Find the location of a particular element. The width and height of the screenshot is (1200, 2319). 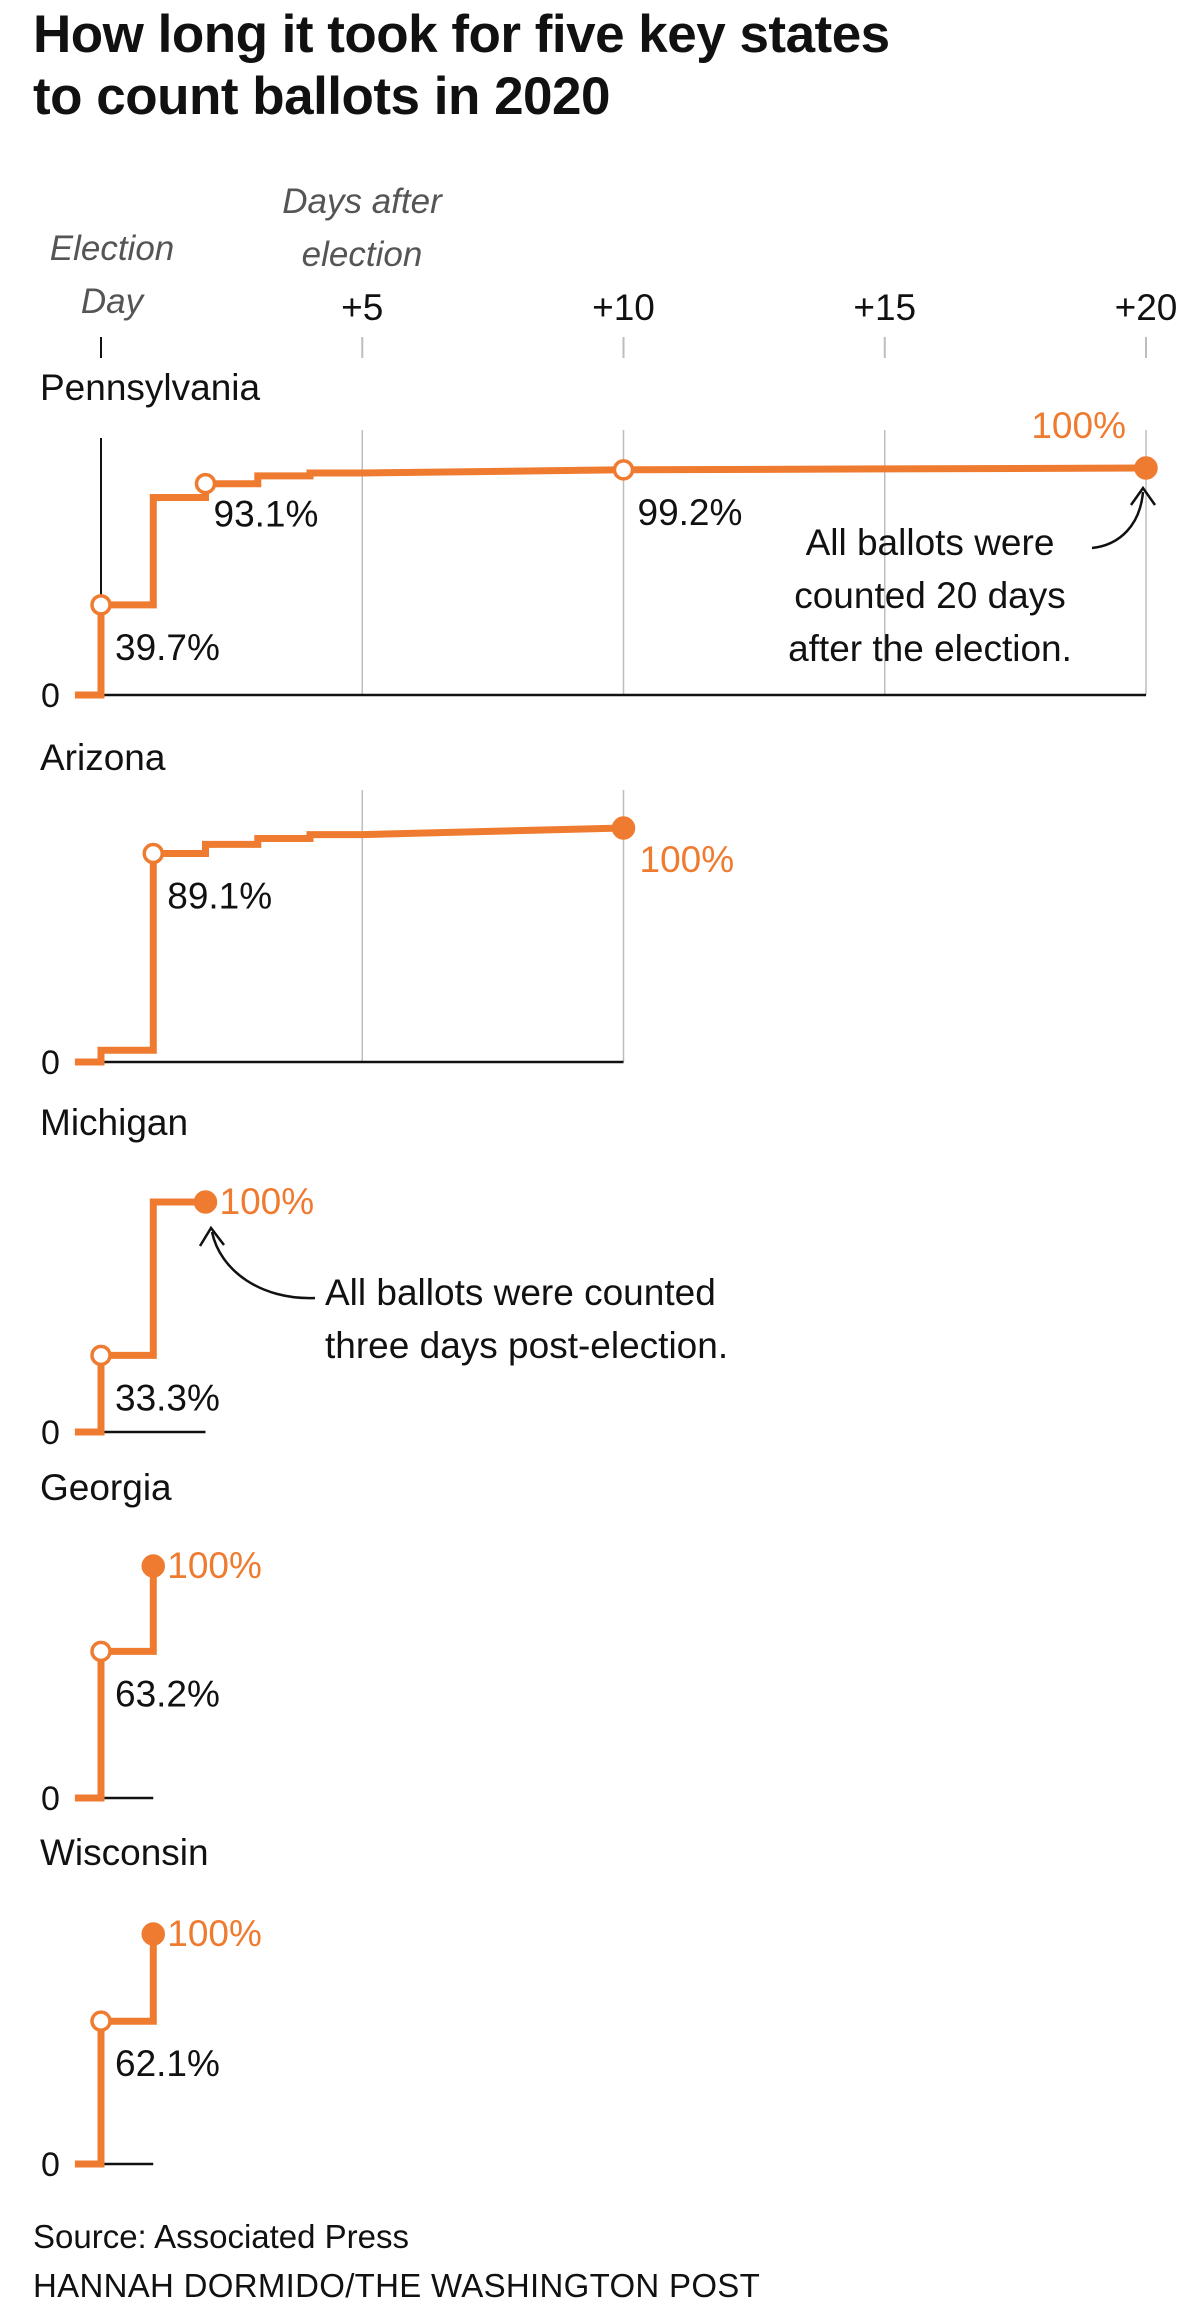

marker-label-georgia-1: 100% is located at coordinates (214, 1565).